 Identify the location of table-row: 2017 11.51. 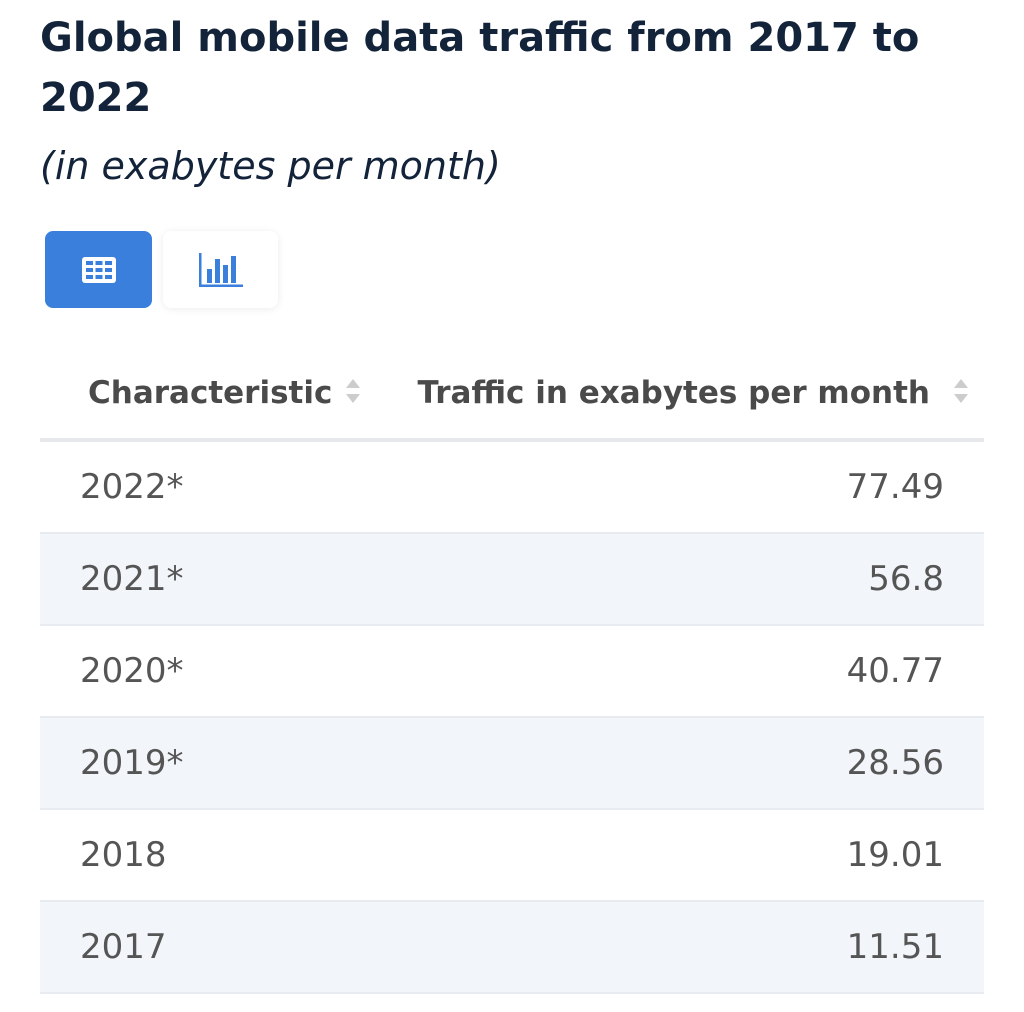
(512, 947).